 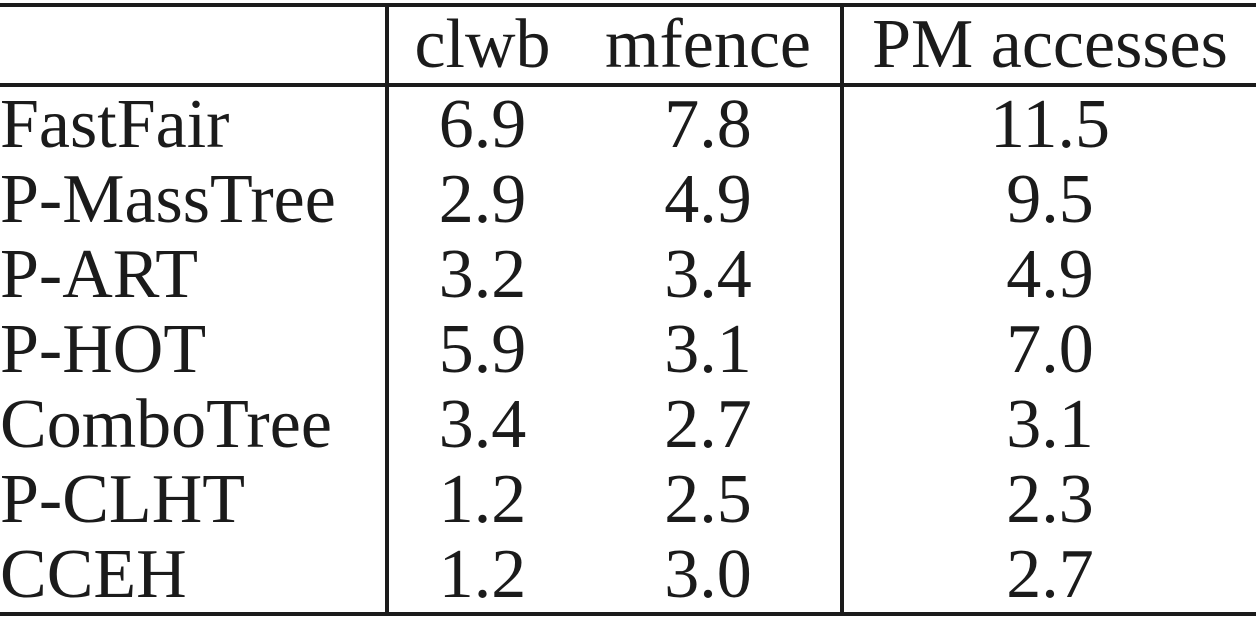 What do you see at coordinates (1050, 124) in the screenshot?
I see `value-cell: 11.5` at bounding box center [1050, 124].